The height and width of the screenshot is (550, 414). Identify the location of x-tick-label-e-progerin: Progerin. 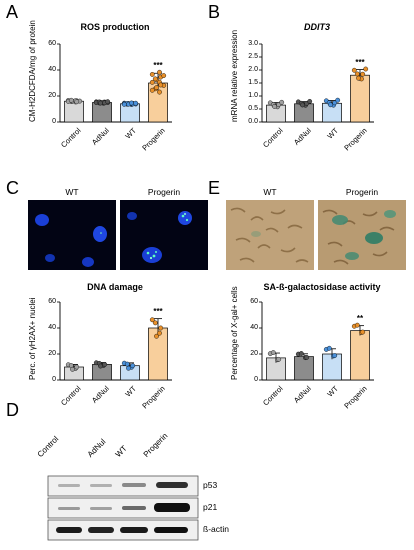
(355, 397).